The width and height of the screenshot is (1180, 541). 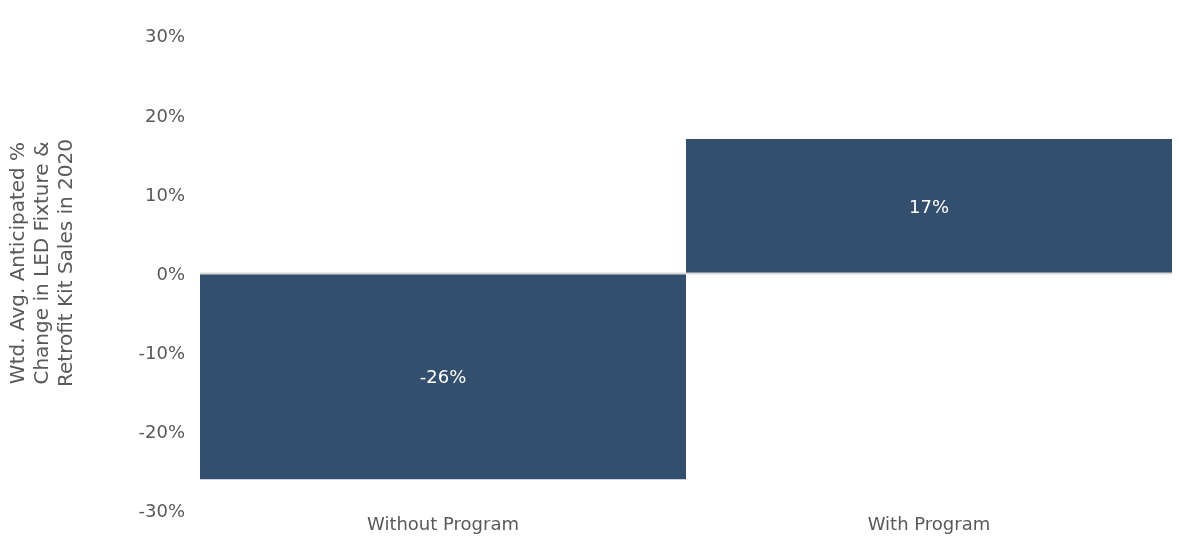 I want to click on y-tick-label: 0%, so click(x=170, y=273).